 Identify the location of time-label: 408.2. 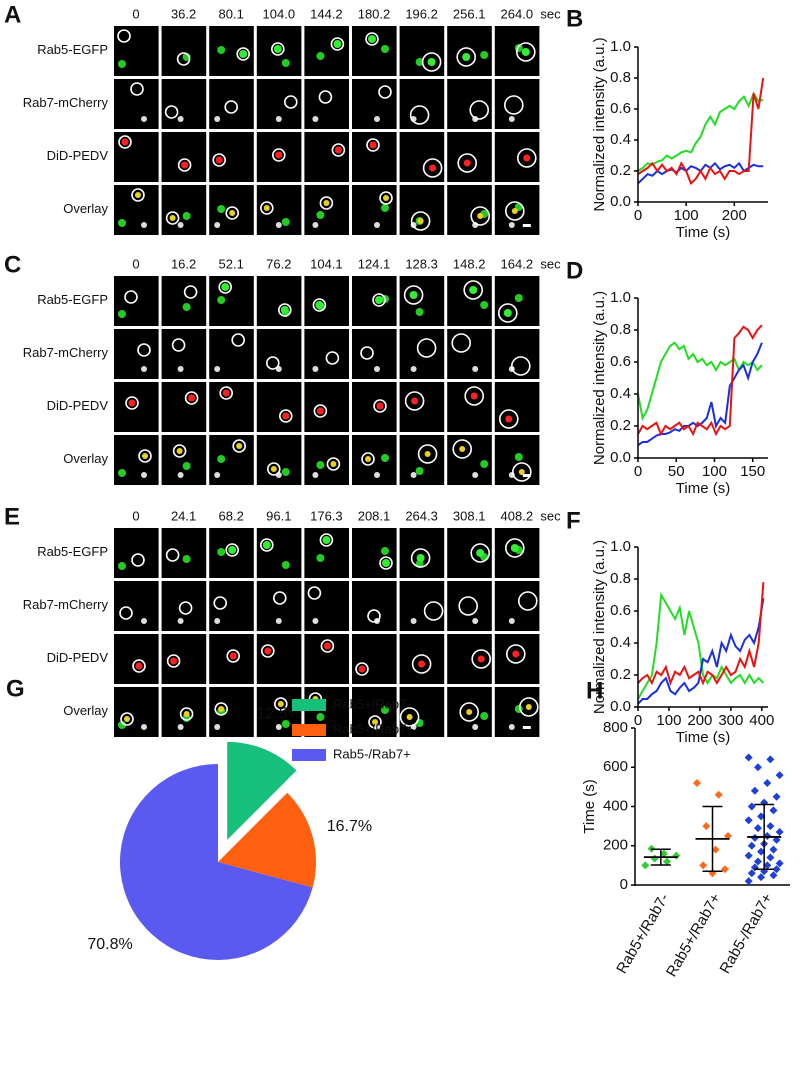
(517, 515).